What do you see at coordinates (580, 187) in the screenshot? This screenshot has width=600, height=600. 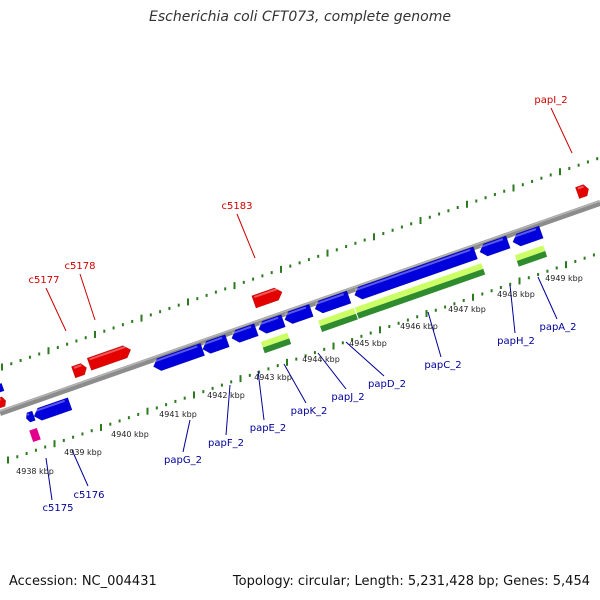 I see `gene-papI2-arrow-shine` at bounding box center [580, 187].